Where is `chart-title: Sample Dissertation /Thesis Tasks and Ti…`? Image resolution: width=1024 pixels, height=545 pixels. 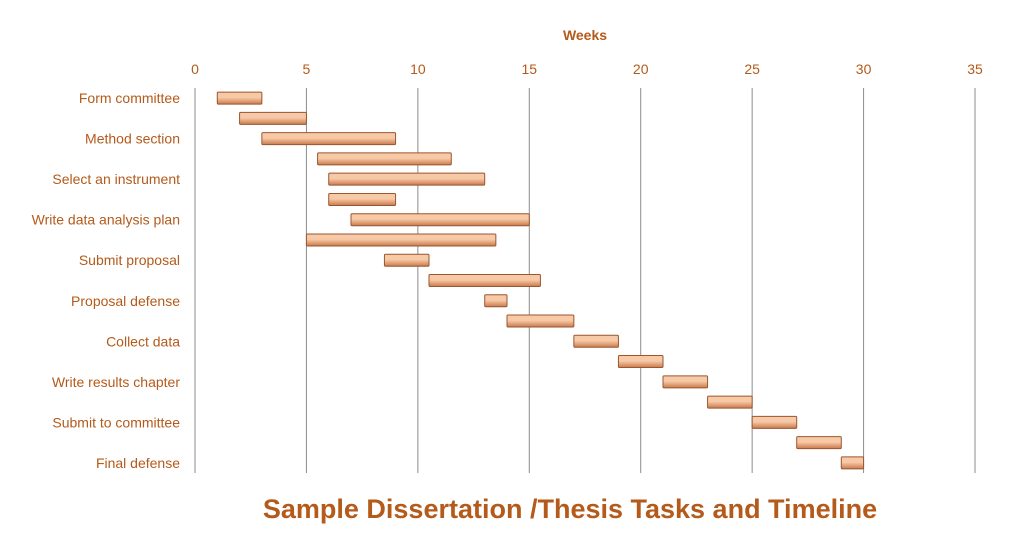 chart-title: Sample Dissertation /Thesis Tasks and Ti… is located at coordinates (570, 509).